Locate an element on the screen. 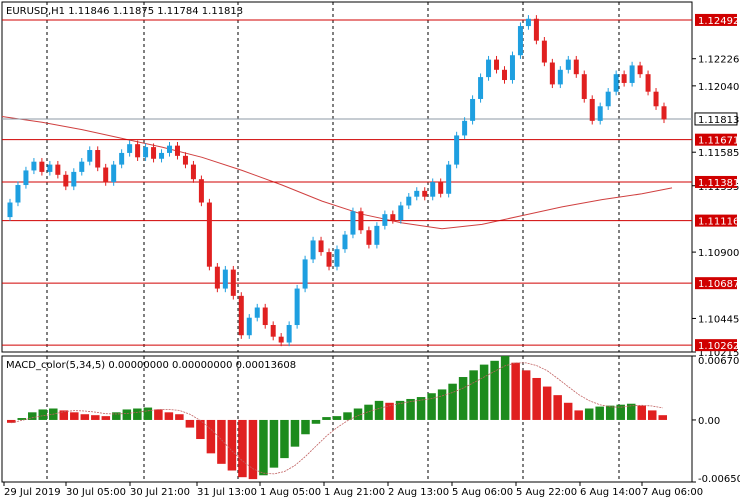 Image resolution: width=740 pixels, height=504 pixels. macd-tick-label: 0.00 is located at coordinates (709, 421).